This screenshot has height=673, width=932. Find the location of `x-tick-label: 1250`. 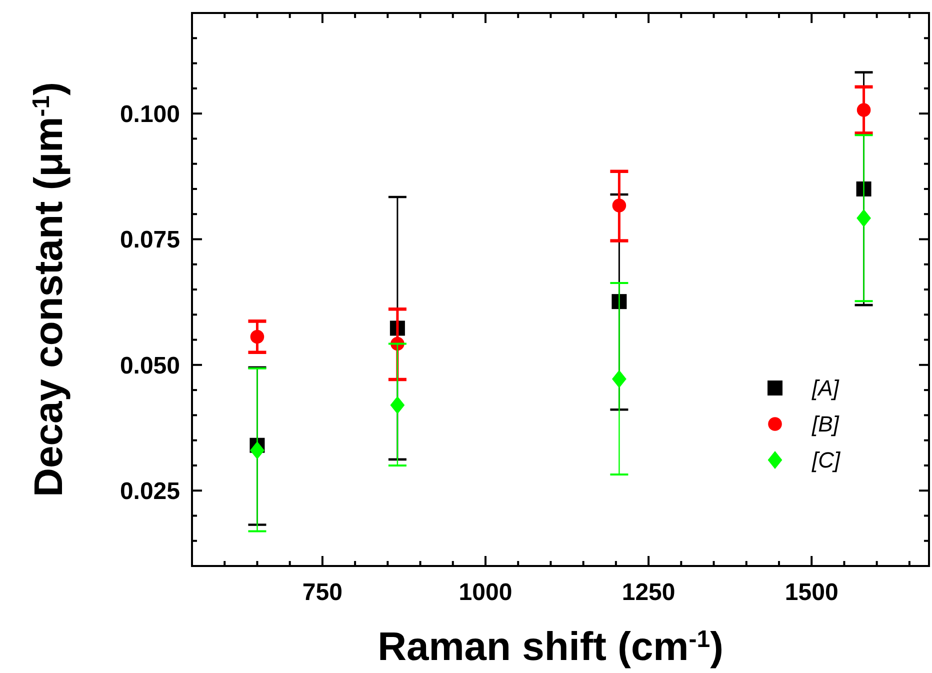

x-tick-label: 1250 is located at coordinates (649, 592).